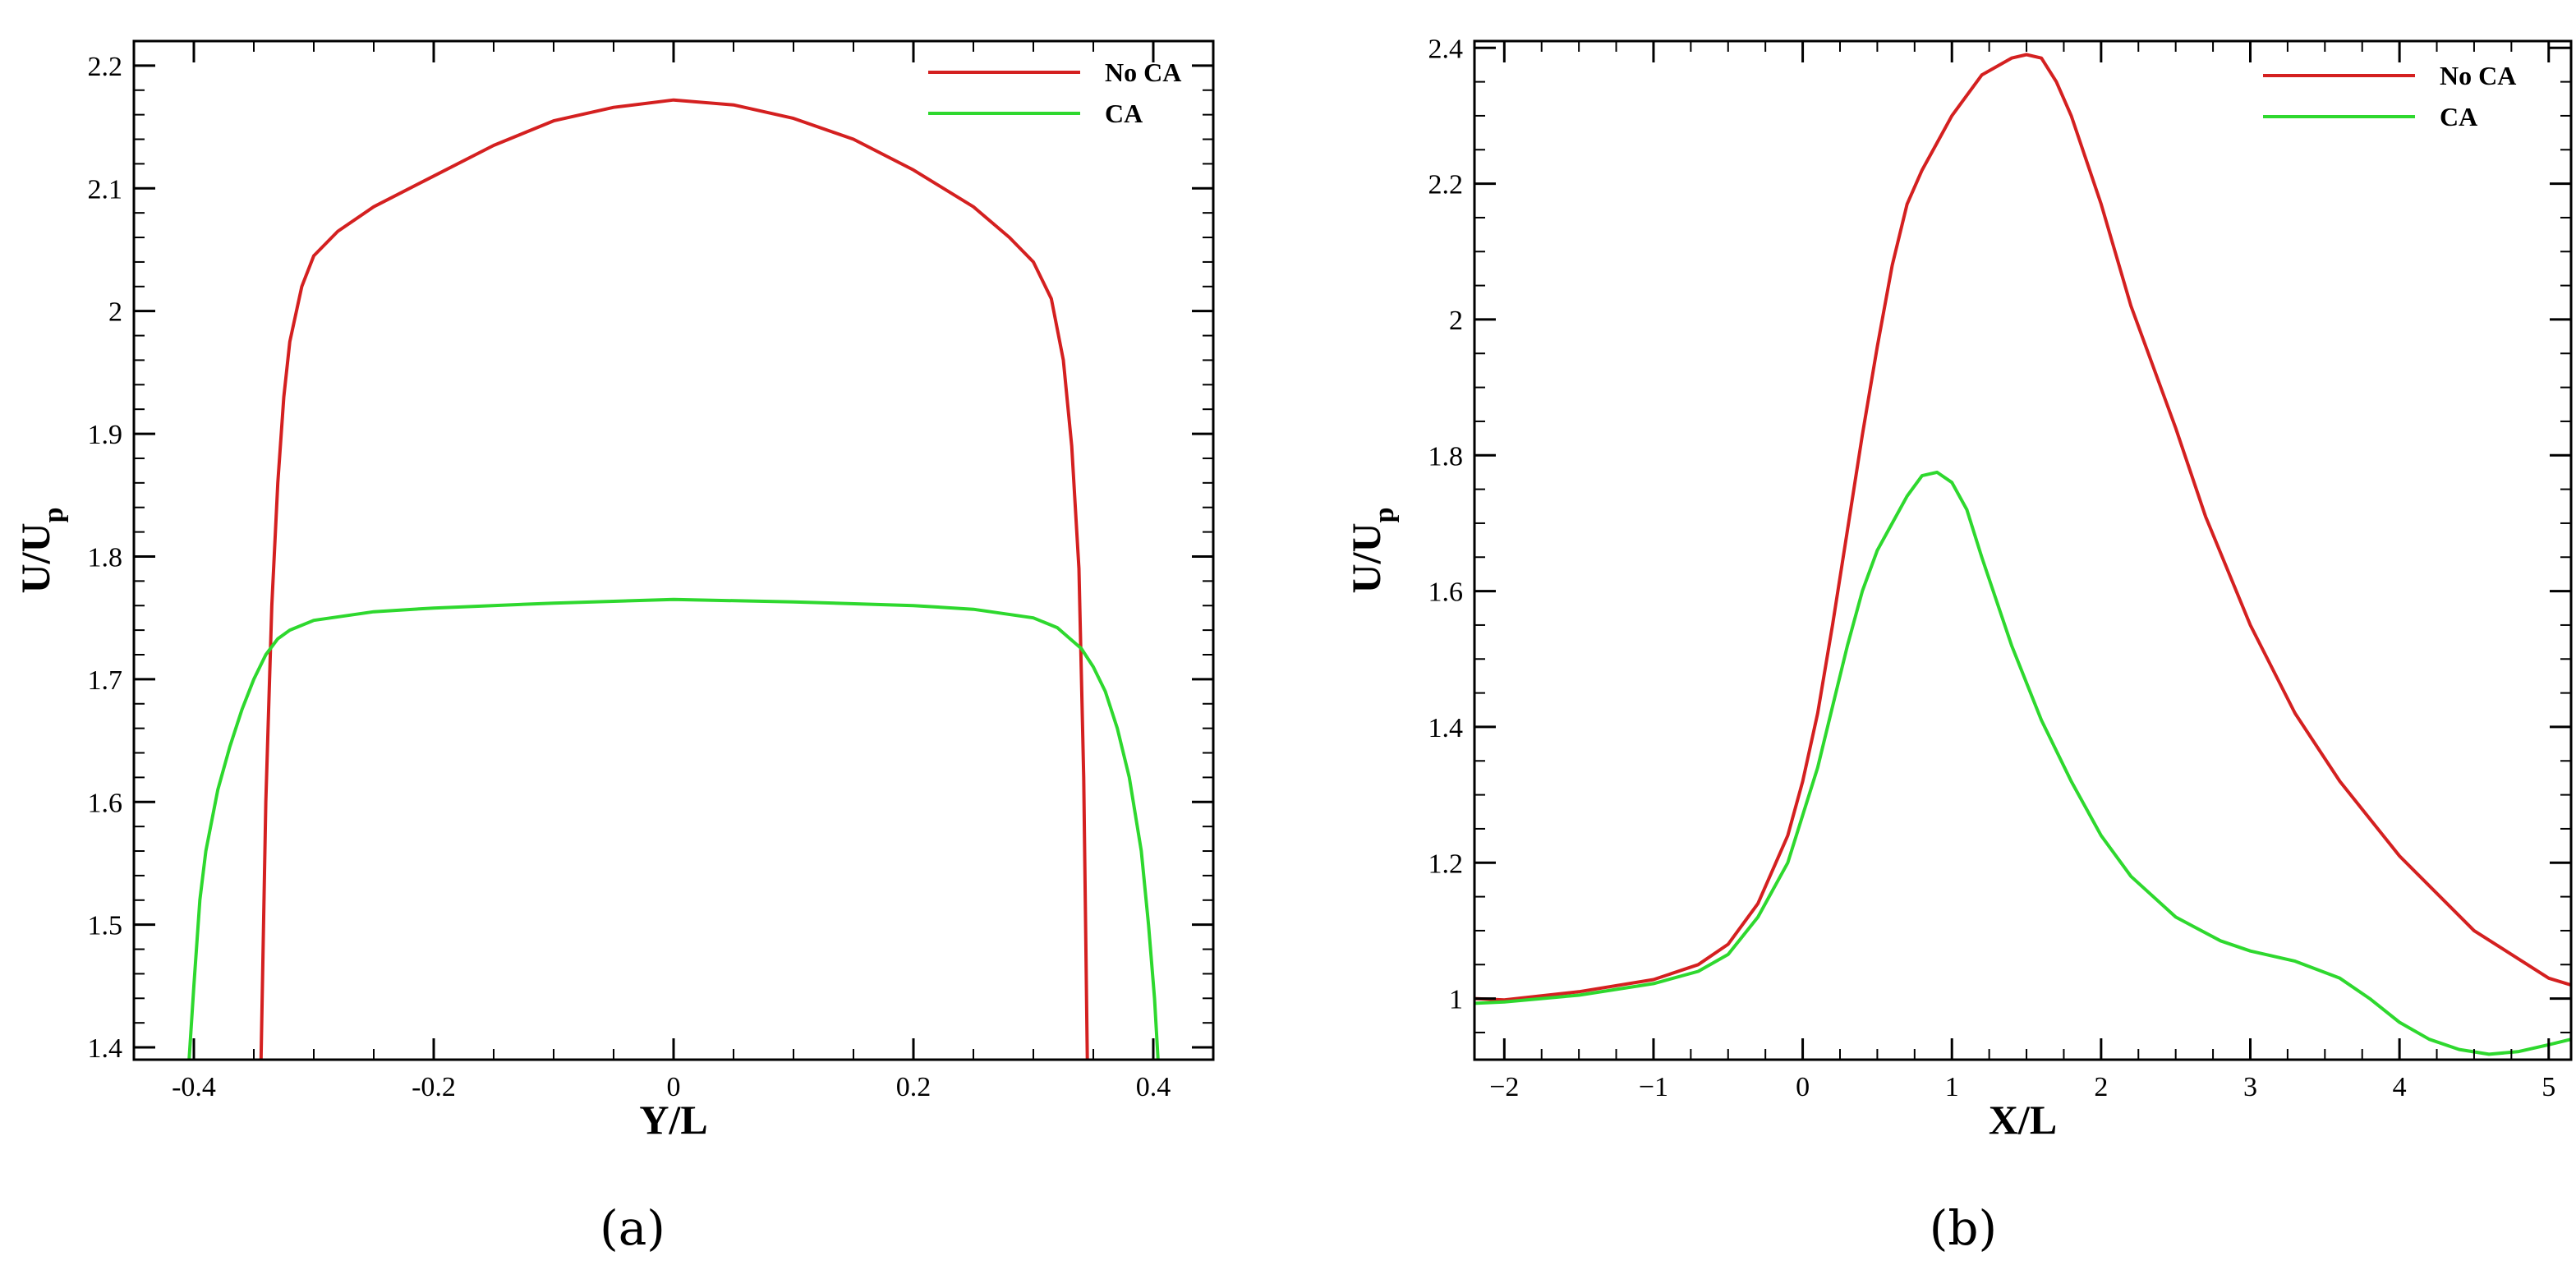 The height and width of the screenshot is (1279, 2576). I want to click on x-tick-label: −2, so click(1504, 1087).